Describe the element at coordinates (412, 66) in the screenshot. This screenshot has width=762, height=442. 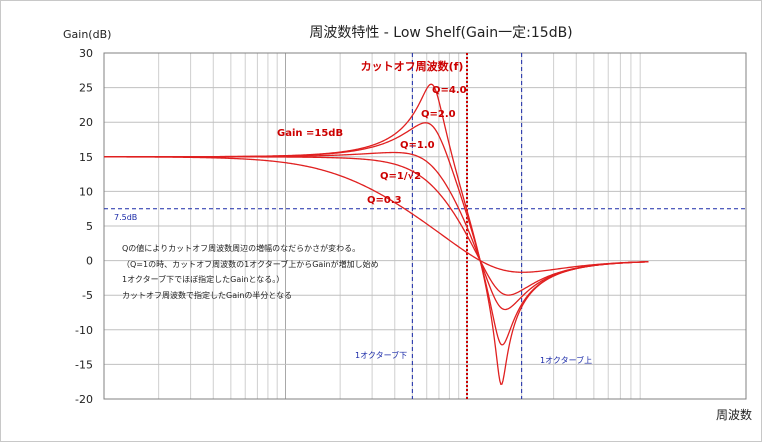
I see `cutoff-frequency-label: カットオフ周波数(f)` at that location.